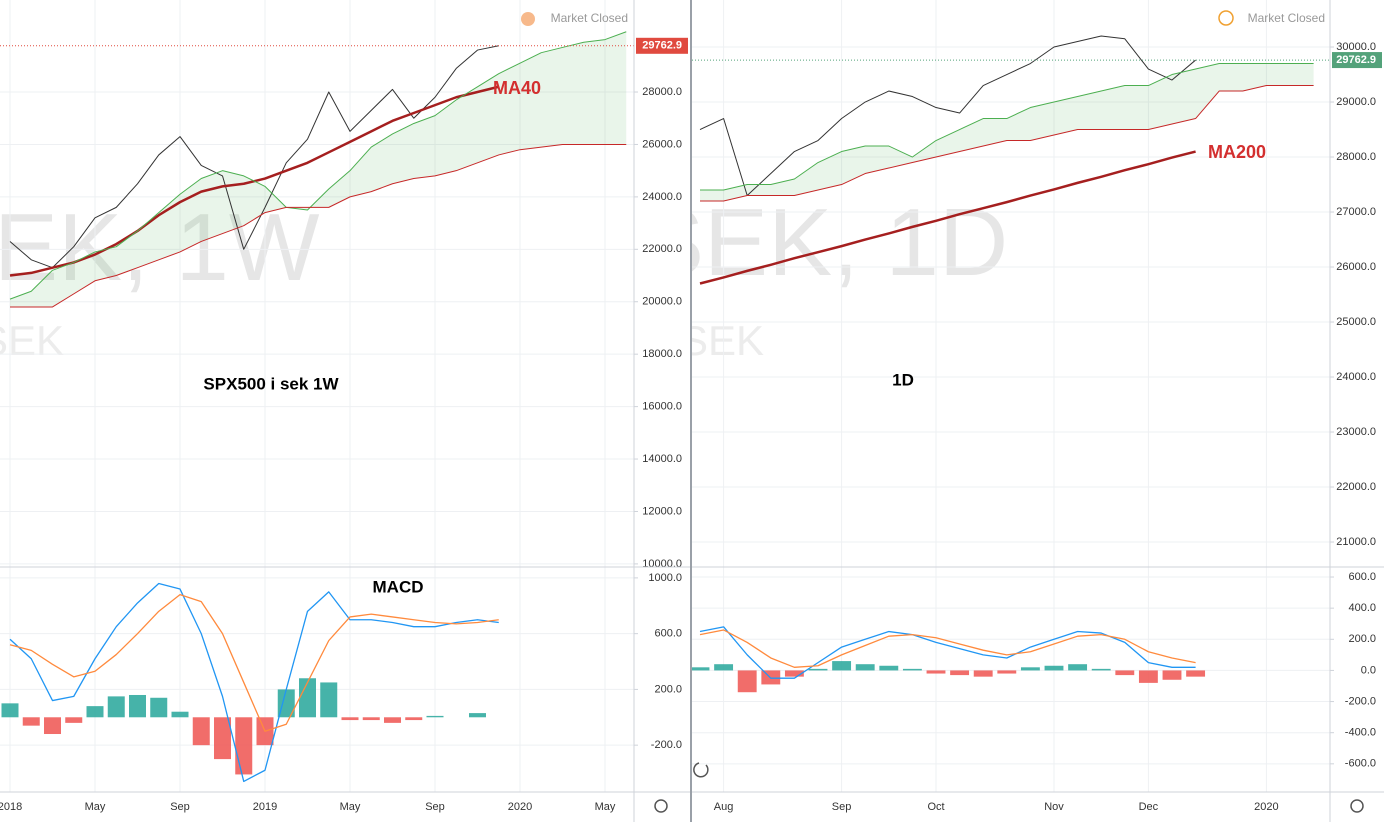  Describe the element at coordinates (1356, 487) in the screenshot. I see `y-tick-label: 22000.0` at that location.